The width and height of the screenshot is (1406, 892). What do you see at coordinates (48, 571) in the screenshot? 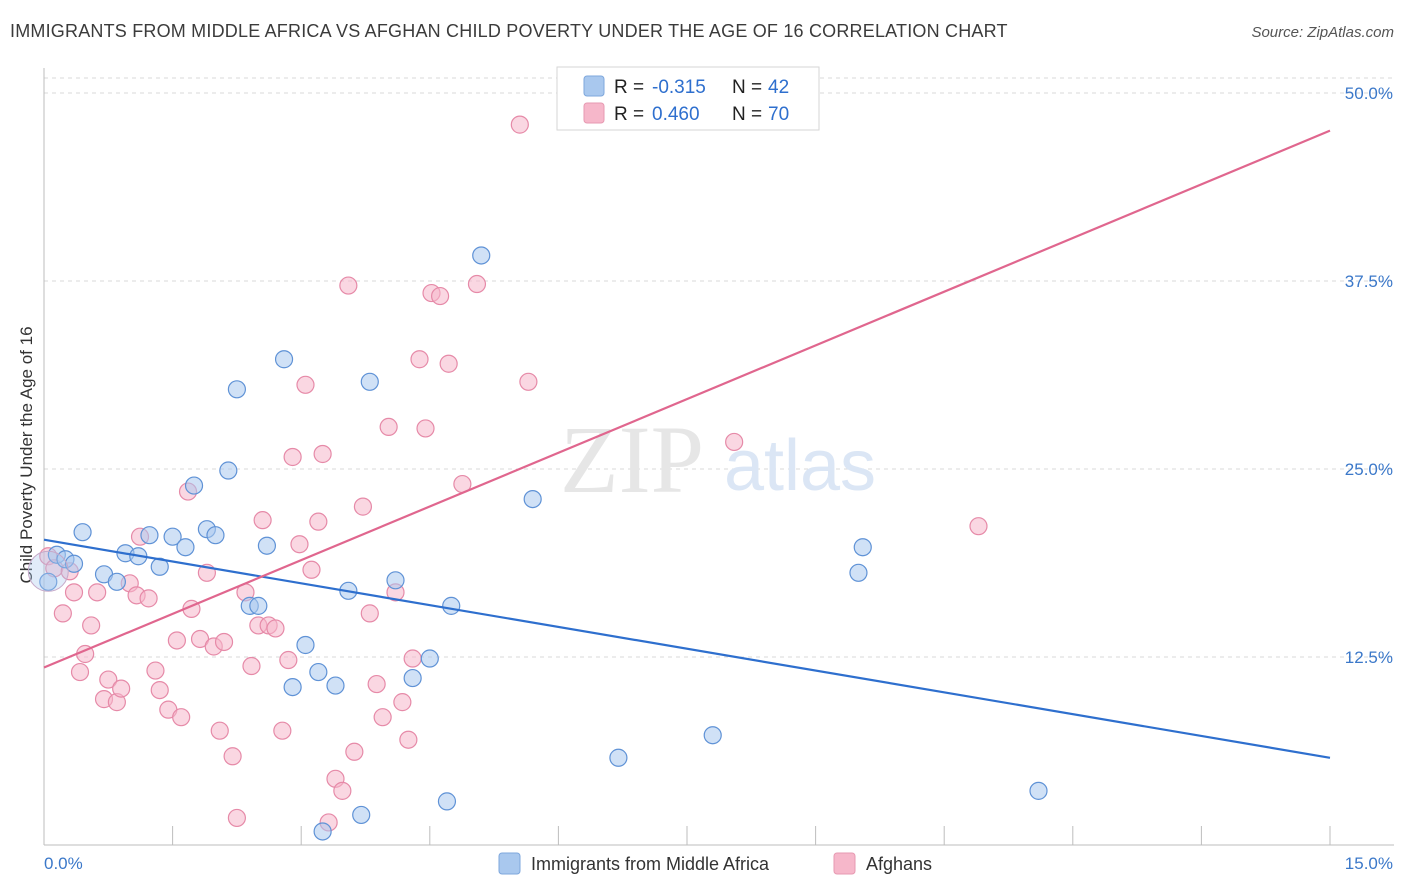
I see `data-point-cluster` at bounding box center [48, 571].